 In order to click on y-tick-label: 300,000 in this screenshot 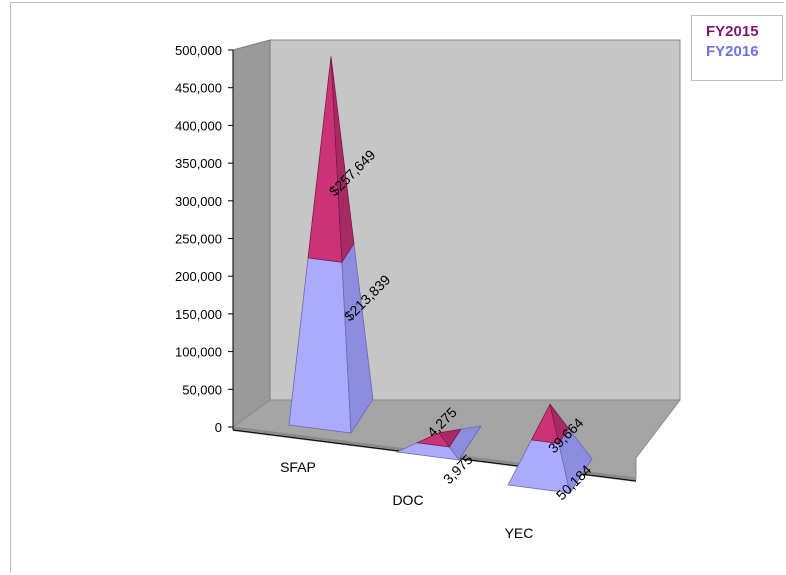, I will do `click(198, 201)`.